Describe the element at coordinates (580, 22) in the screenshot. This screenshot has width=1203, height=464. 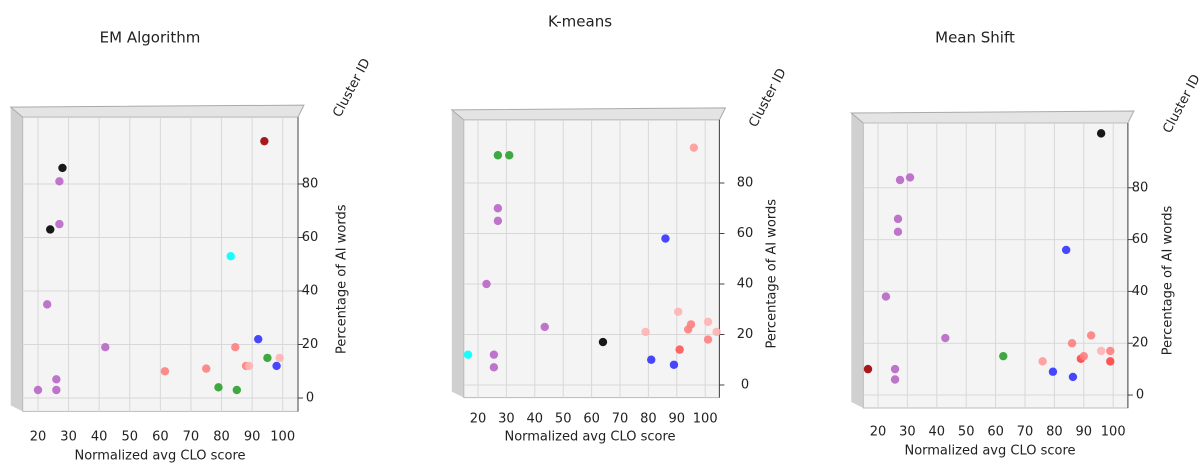
I see `chart-title: K-means` at that location.